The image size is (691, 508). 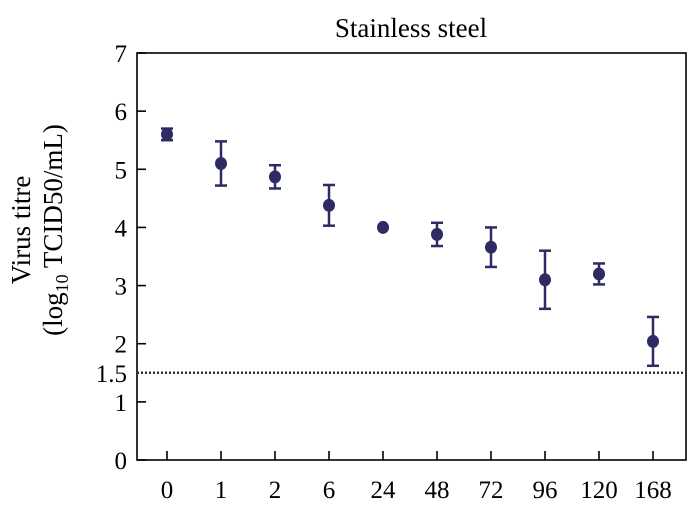 I want to click on y-axis-label-line2: (log10 TCID50/mL), so click(x=55, y=230).